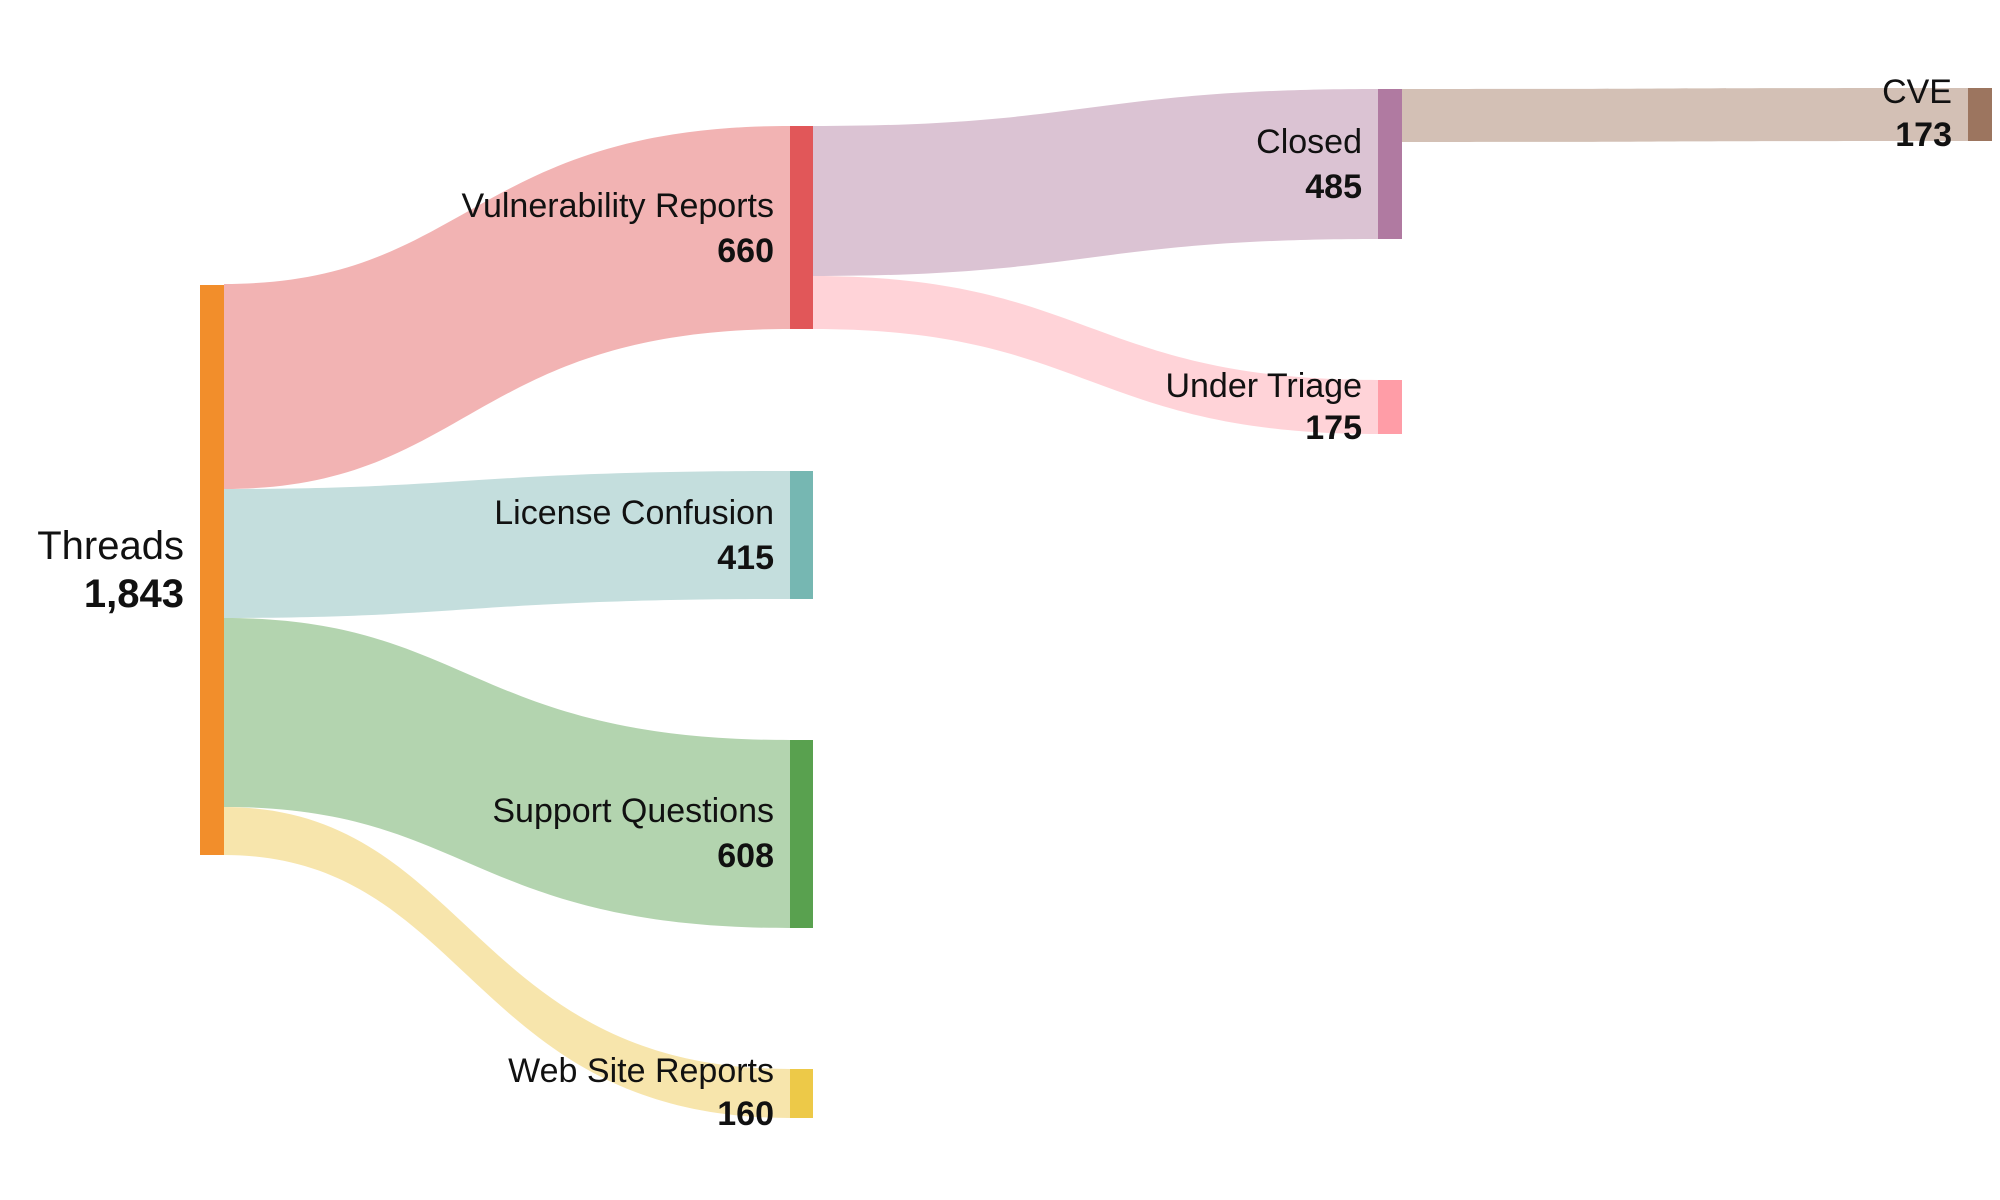 Image resolution: width=2000 pixels, height=1200 pixels. What do you see at coordinates (1390, 164) in the screenshot?
I see `node-bar-closed` at bounding box center [1390, 164].